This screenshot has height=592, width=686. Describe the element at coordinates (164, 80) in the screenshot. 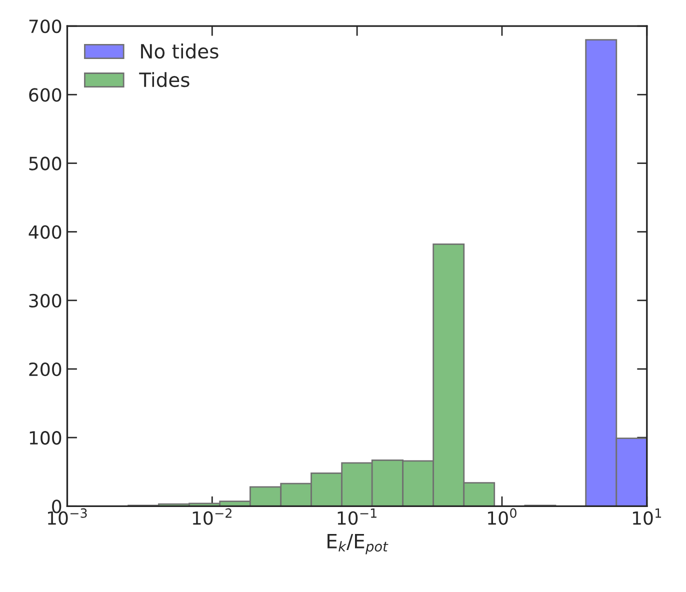

I see `legend-label: Tides` at that location.